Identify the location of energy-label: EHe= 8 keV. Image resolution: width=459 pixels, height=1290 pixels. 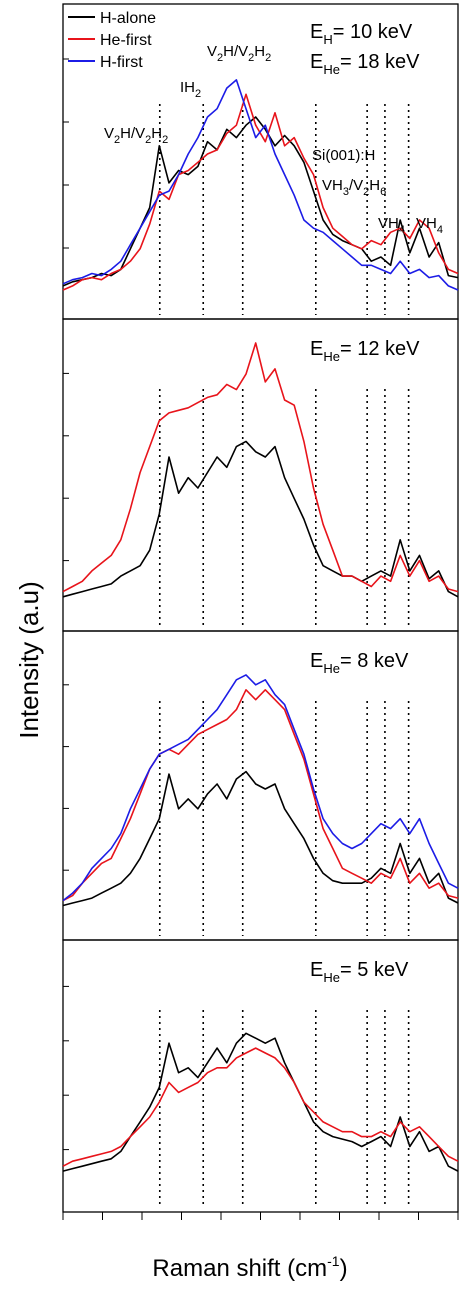
(359, 663).